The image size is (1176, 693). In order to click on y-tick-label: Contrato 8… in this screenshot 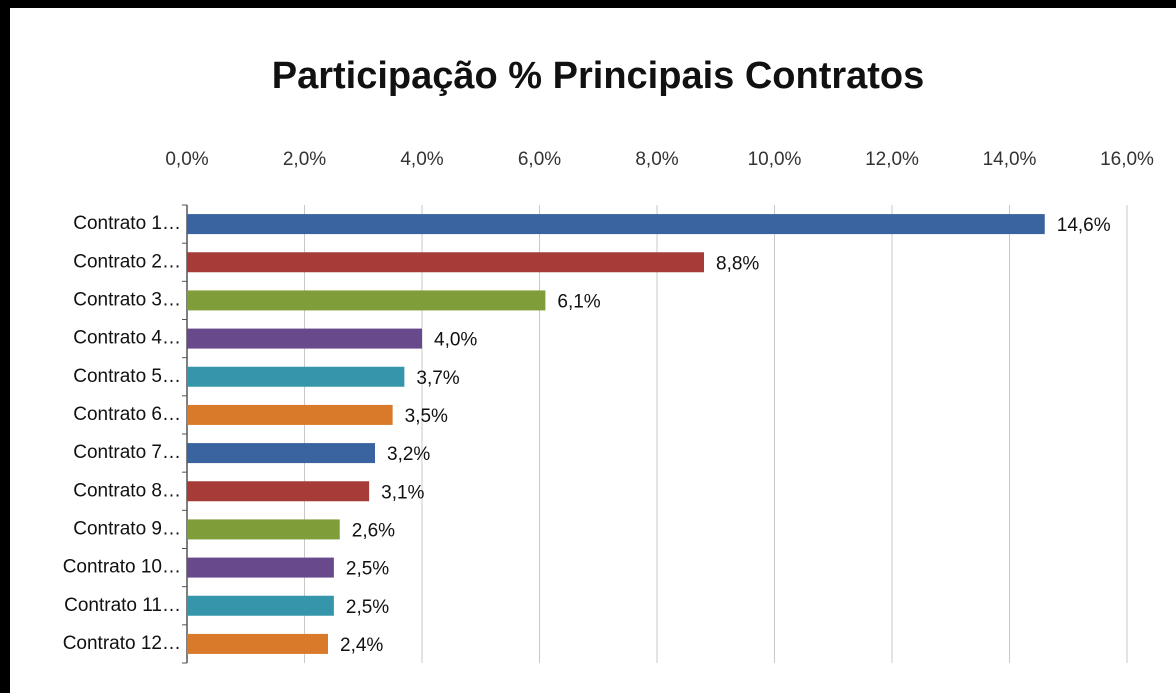, I will do `click(127, 490)`.